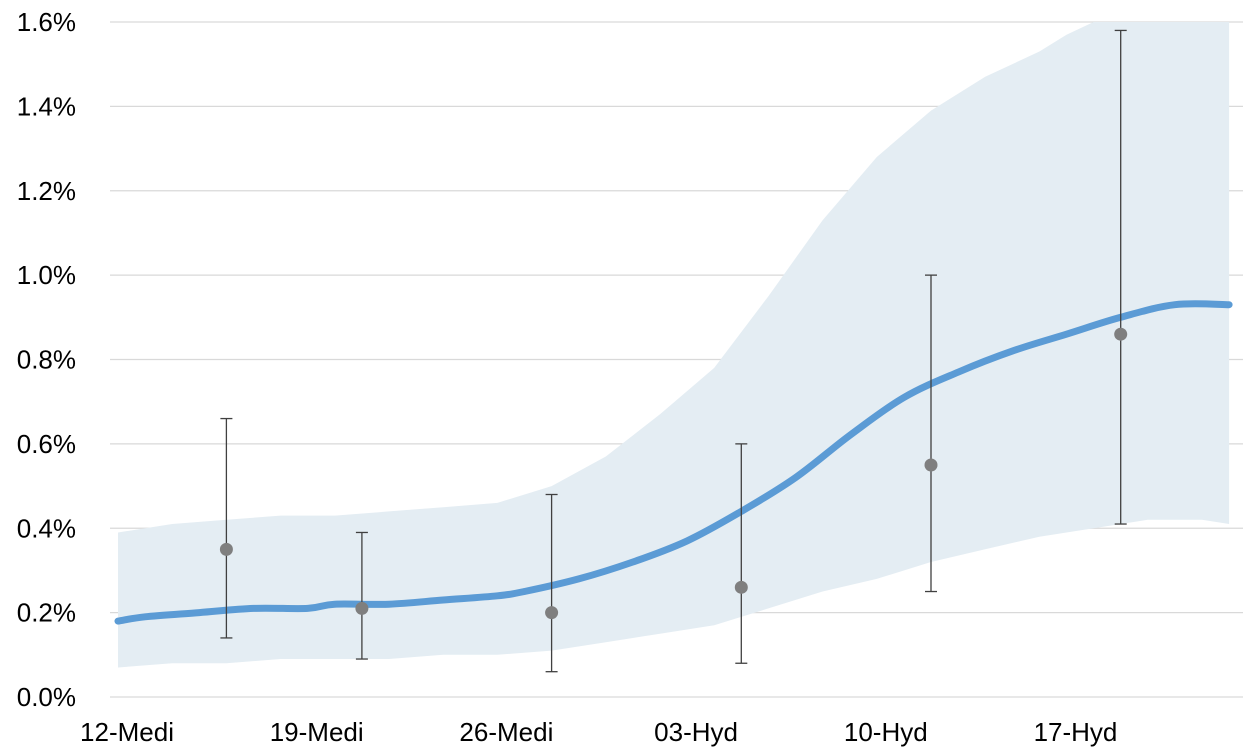  Describe the element at coordinates (46, 697) in the screenshot. I see `y-tick-label-0: 0.0%` at that location.